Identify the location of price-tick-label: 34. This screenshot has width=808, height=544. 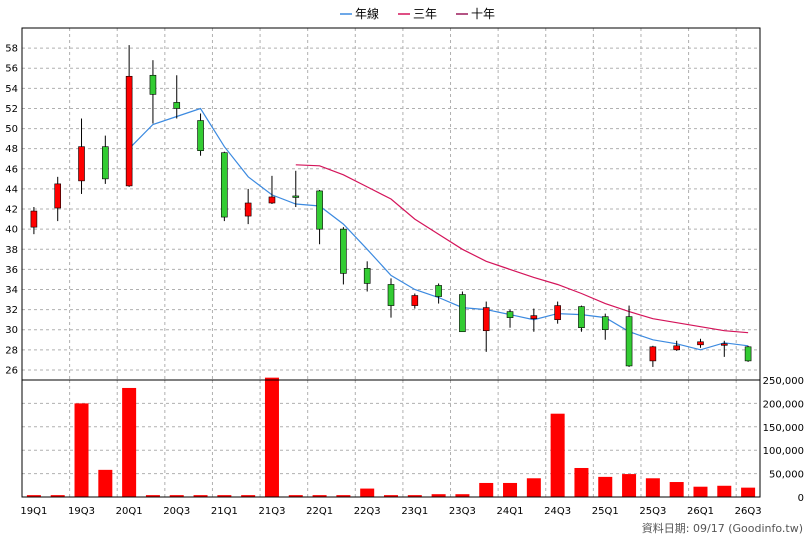
(11, 290).